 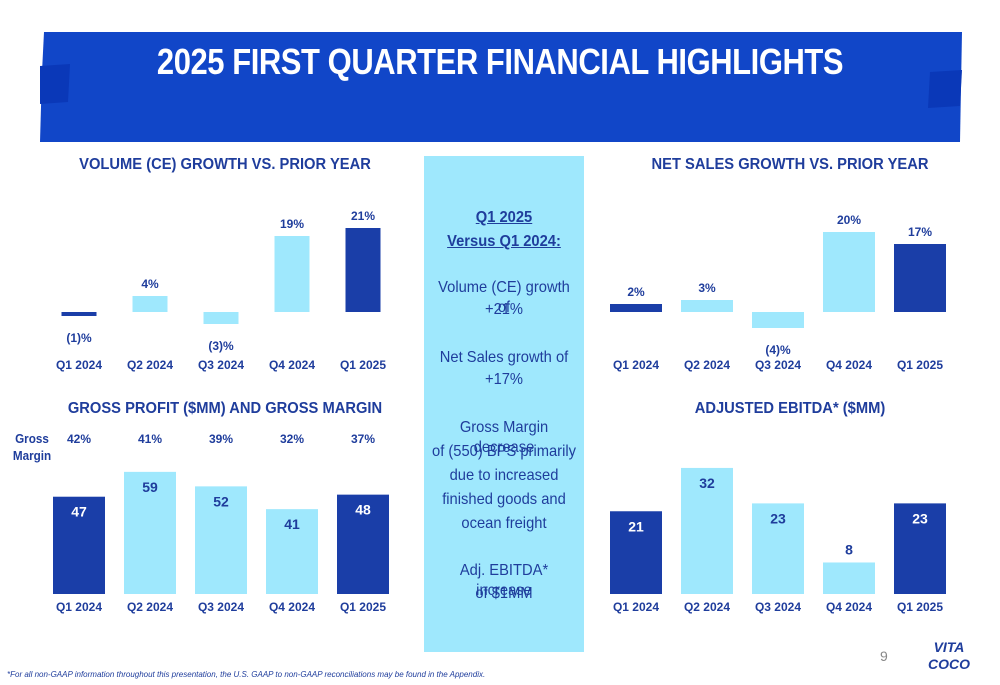 I want to click on net-sales-data-label: 17%, so click(x=920, y=232).